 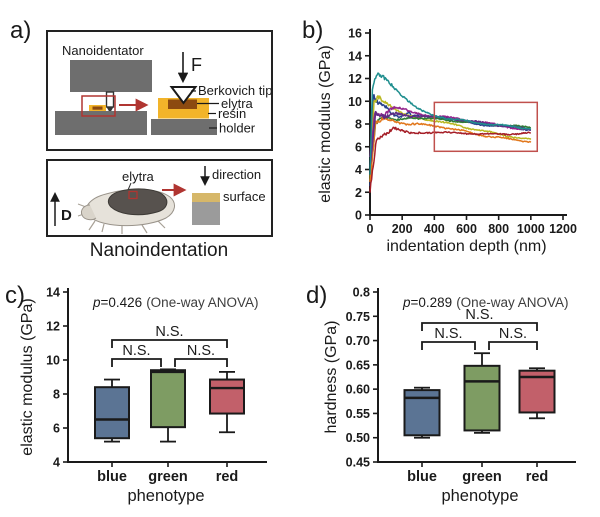 I want to click on y-tick-label: 0.65, so click(x=358, y=365).